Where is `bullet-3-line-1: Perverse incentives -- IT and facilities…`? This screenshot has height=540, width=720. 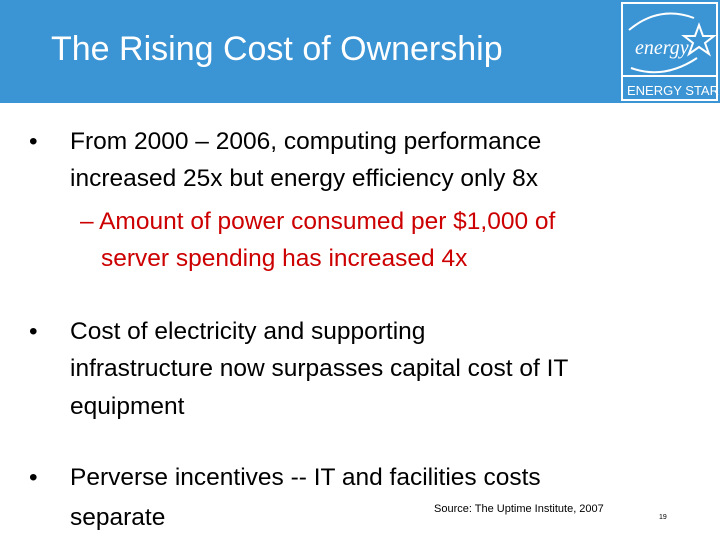
bullet-3-line-1: Perverse incentives -- IT and facilities… is located at coordinates (305, 477).